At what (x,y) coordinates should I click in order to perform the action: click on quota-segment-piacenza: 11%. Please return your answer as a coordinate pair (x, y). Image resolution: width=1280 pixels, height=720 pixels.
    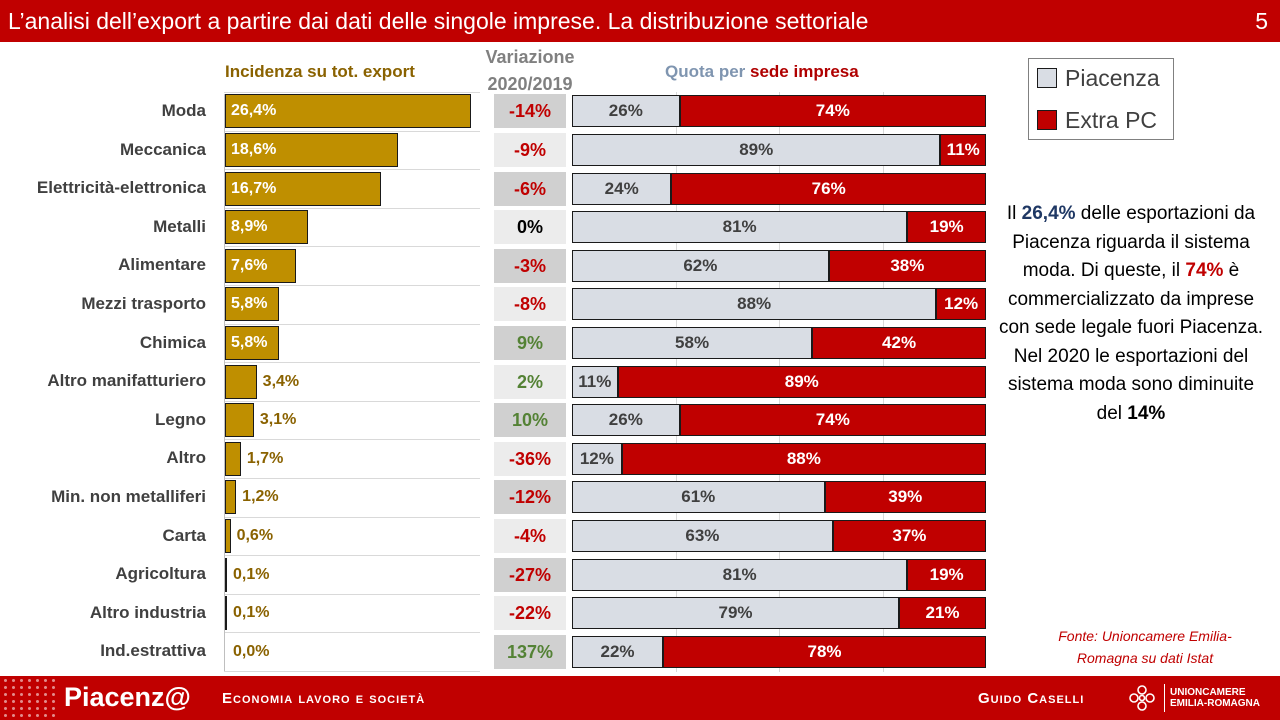
    Looking at the image, I should click on (595, 381).